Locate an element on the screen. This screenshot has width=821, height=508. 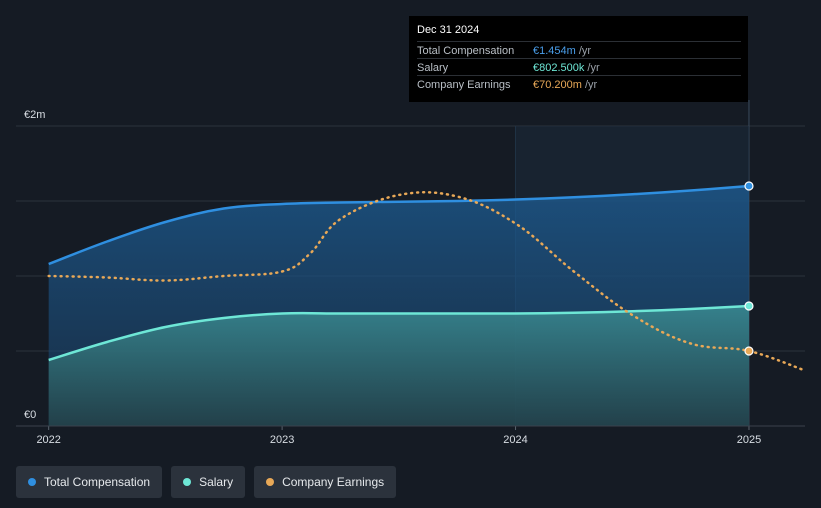
tooltip-value-wrap: €1.454m/yr is located at coordinates (562, 51).